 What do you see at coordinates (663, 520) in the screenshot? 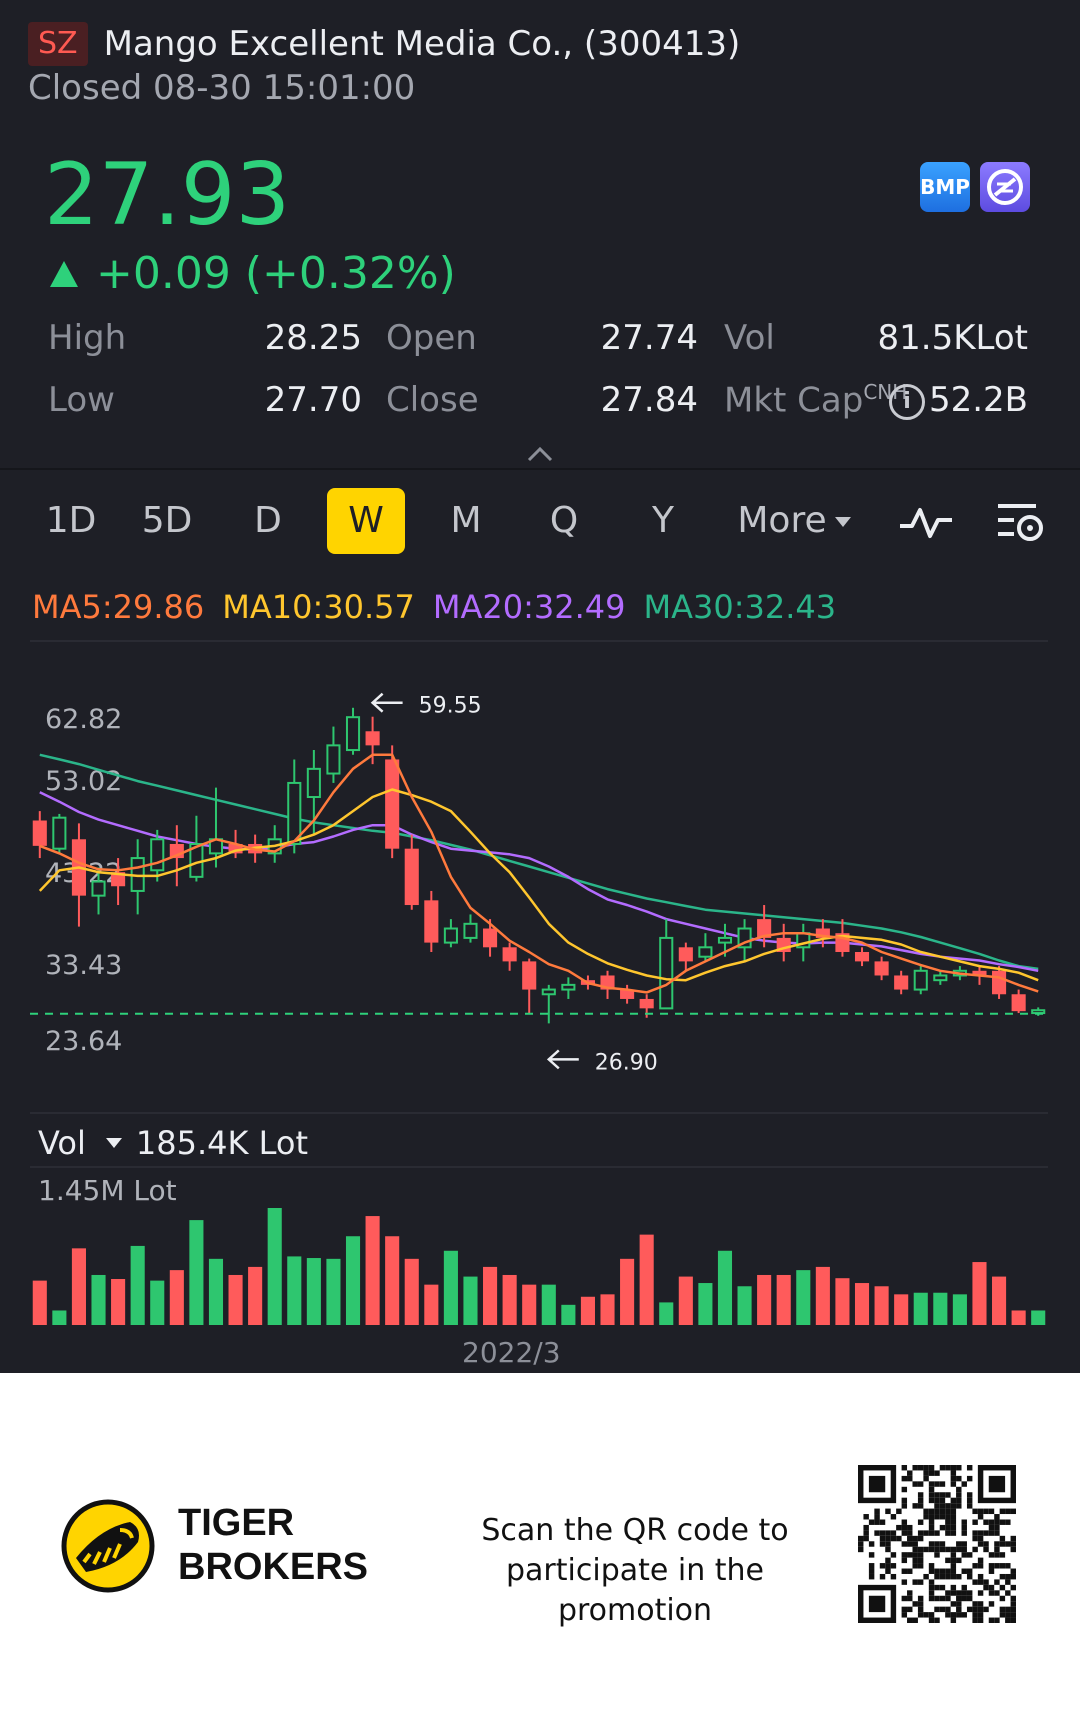
I see `tab-y: Y` at bounding box center [663, 520].